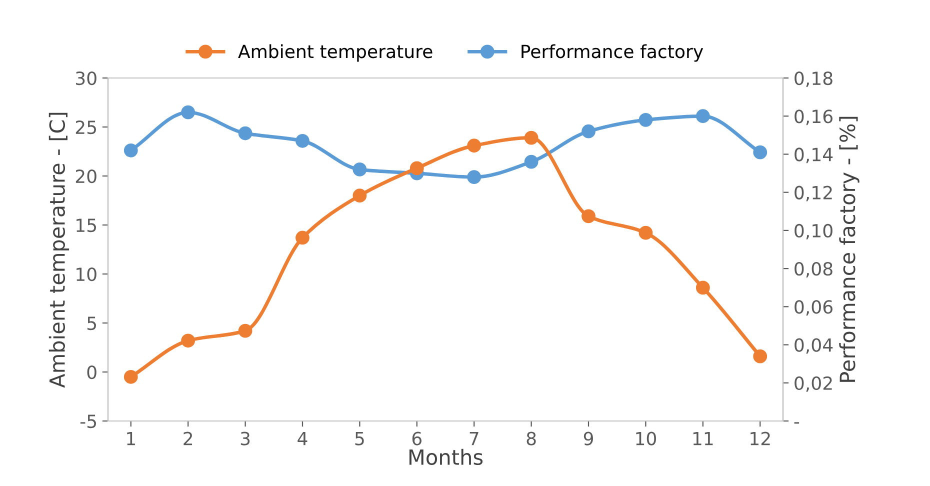 This screenshot has height=486, width=930. Describe the element at coordinates (91, 323) in the screenshot. I see `y-tick-label: 5` at that location.